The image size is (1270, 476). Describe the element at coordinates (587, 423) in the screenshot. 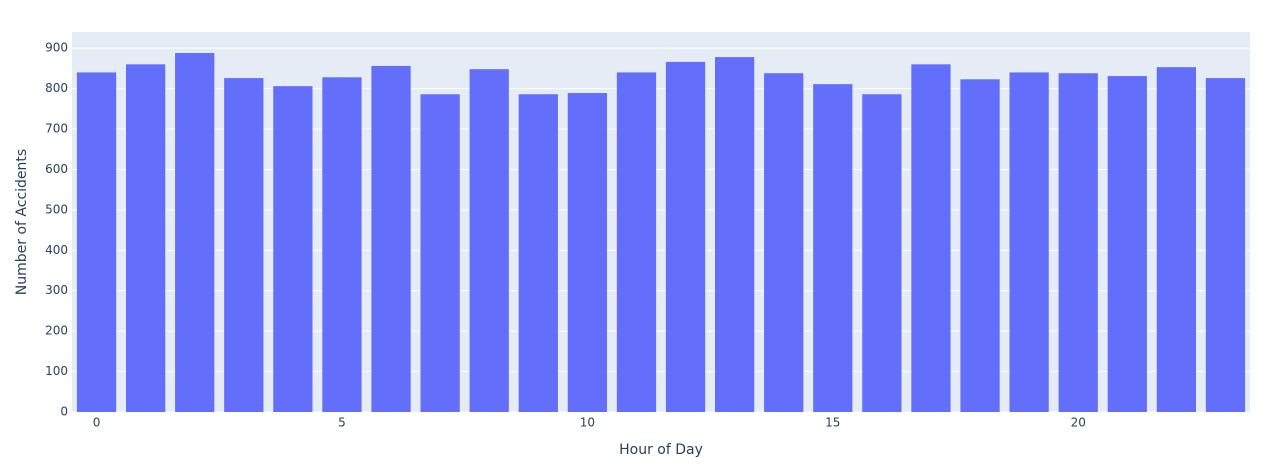

I see `x-tick-label: 10` at that location.